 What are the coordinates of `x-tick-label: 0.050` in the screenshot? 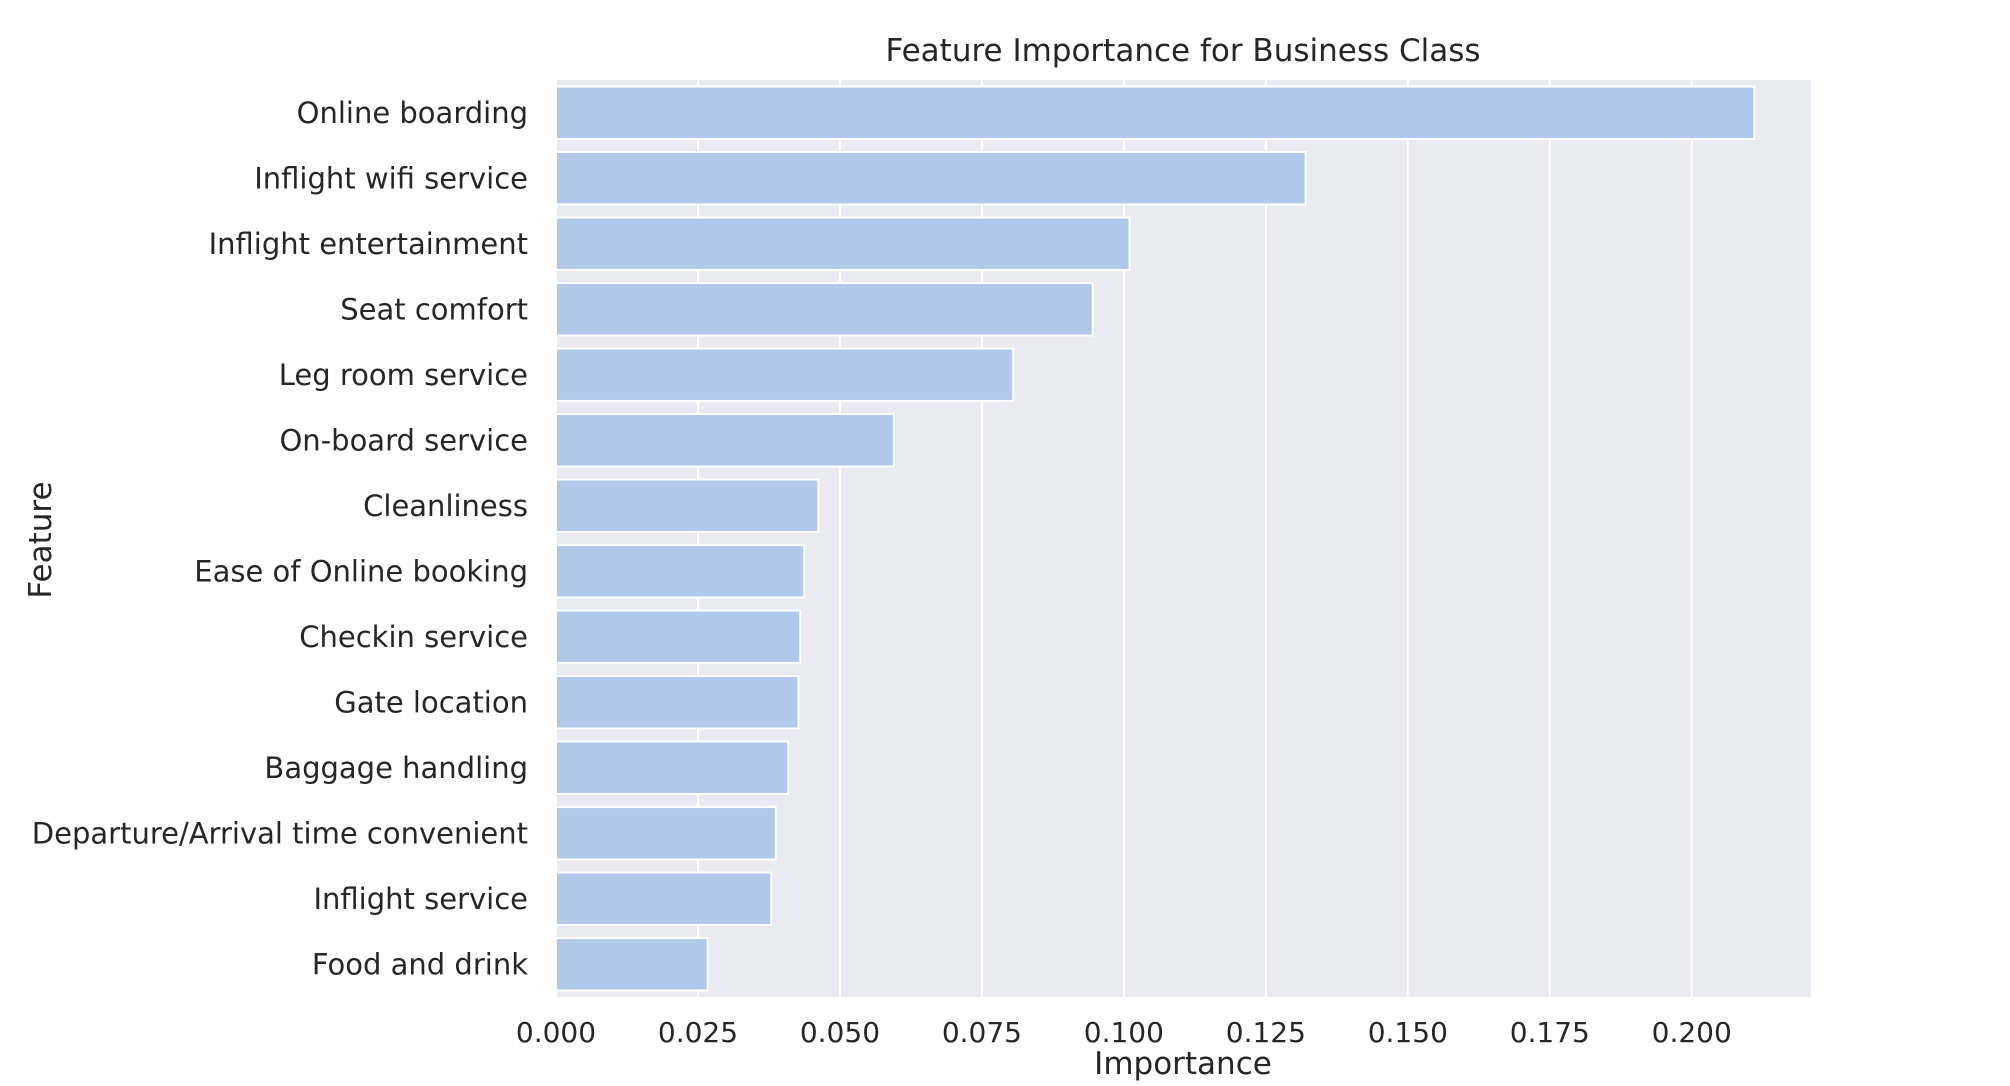 It's located at (840, 1032).